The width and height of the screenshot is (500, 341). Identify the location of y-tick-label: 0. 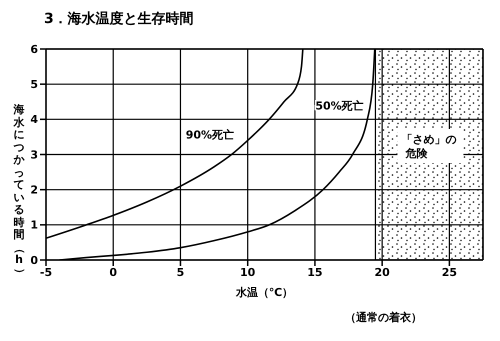
(34, 260).